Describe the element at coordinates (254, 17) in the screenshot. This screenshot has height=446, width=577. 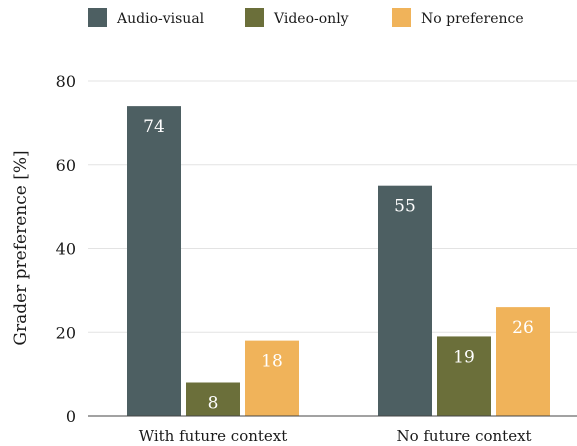
I see `legend-swatch-video-only` at that location.